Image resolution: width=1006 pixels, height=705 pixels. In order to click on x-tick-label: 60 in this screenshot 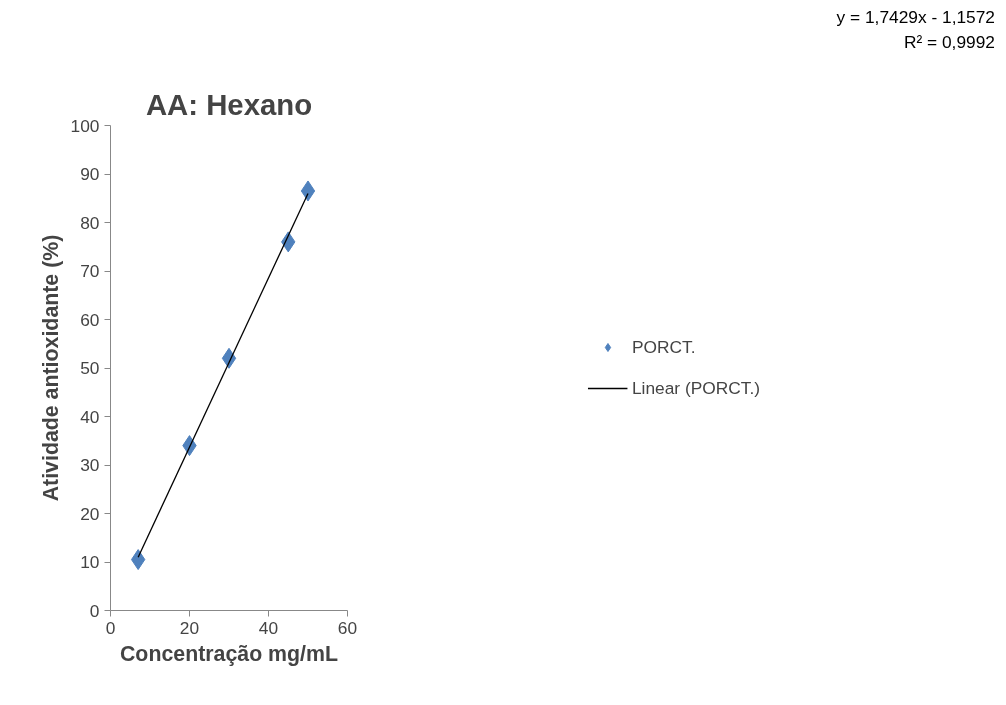, I will do `click(347, 627)`.